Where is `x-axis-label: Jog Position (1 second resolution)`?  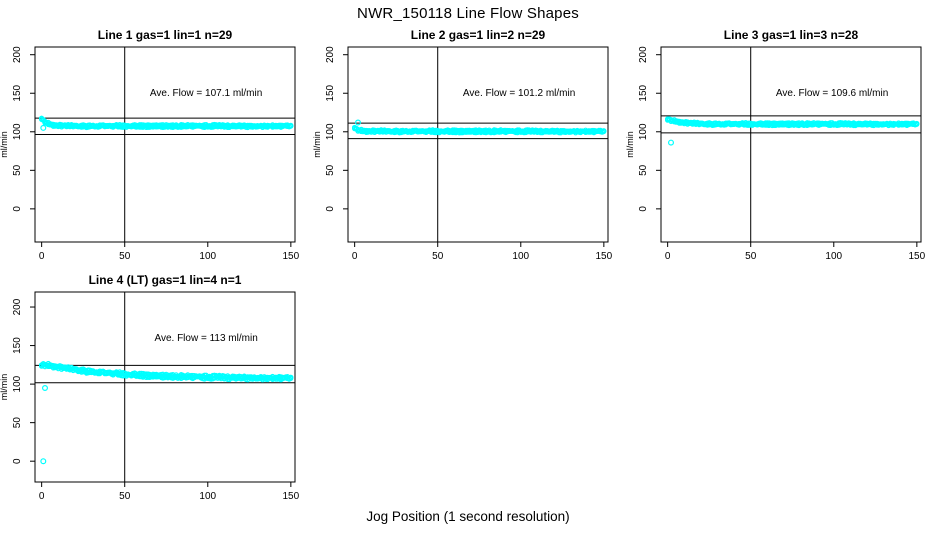
x-axis-label: Jog Position (1 second resolution) is located at coordinates (468, 516).